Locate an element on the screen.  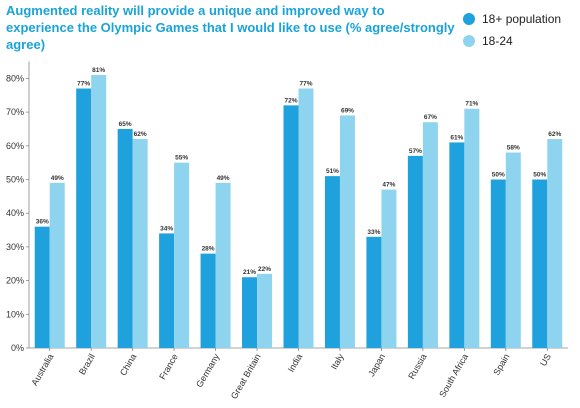
data-label: 36% is located at coordinates (42, 222).